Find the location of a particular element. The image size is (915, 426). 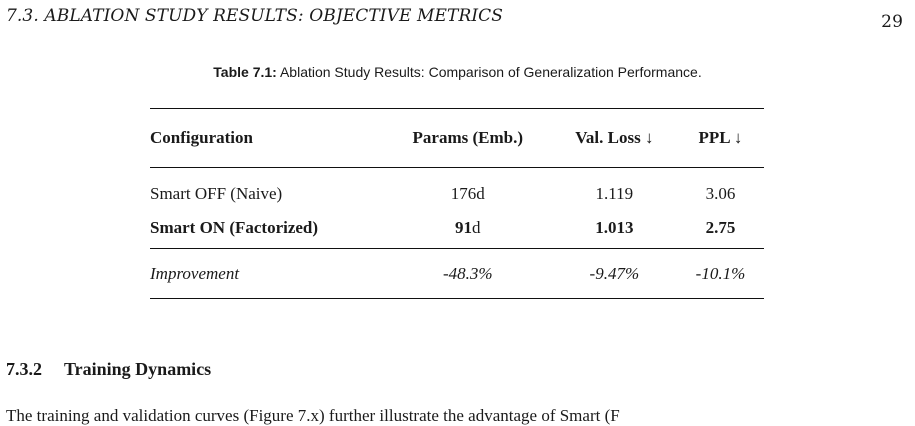

column-header-val-loss: Val. Loss ↓ is located at coordinates (614, 137).